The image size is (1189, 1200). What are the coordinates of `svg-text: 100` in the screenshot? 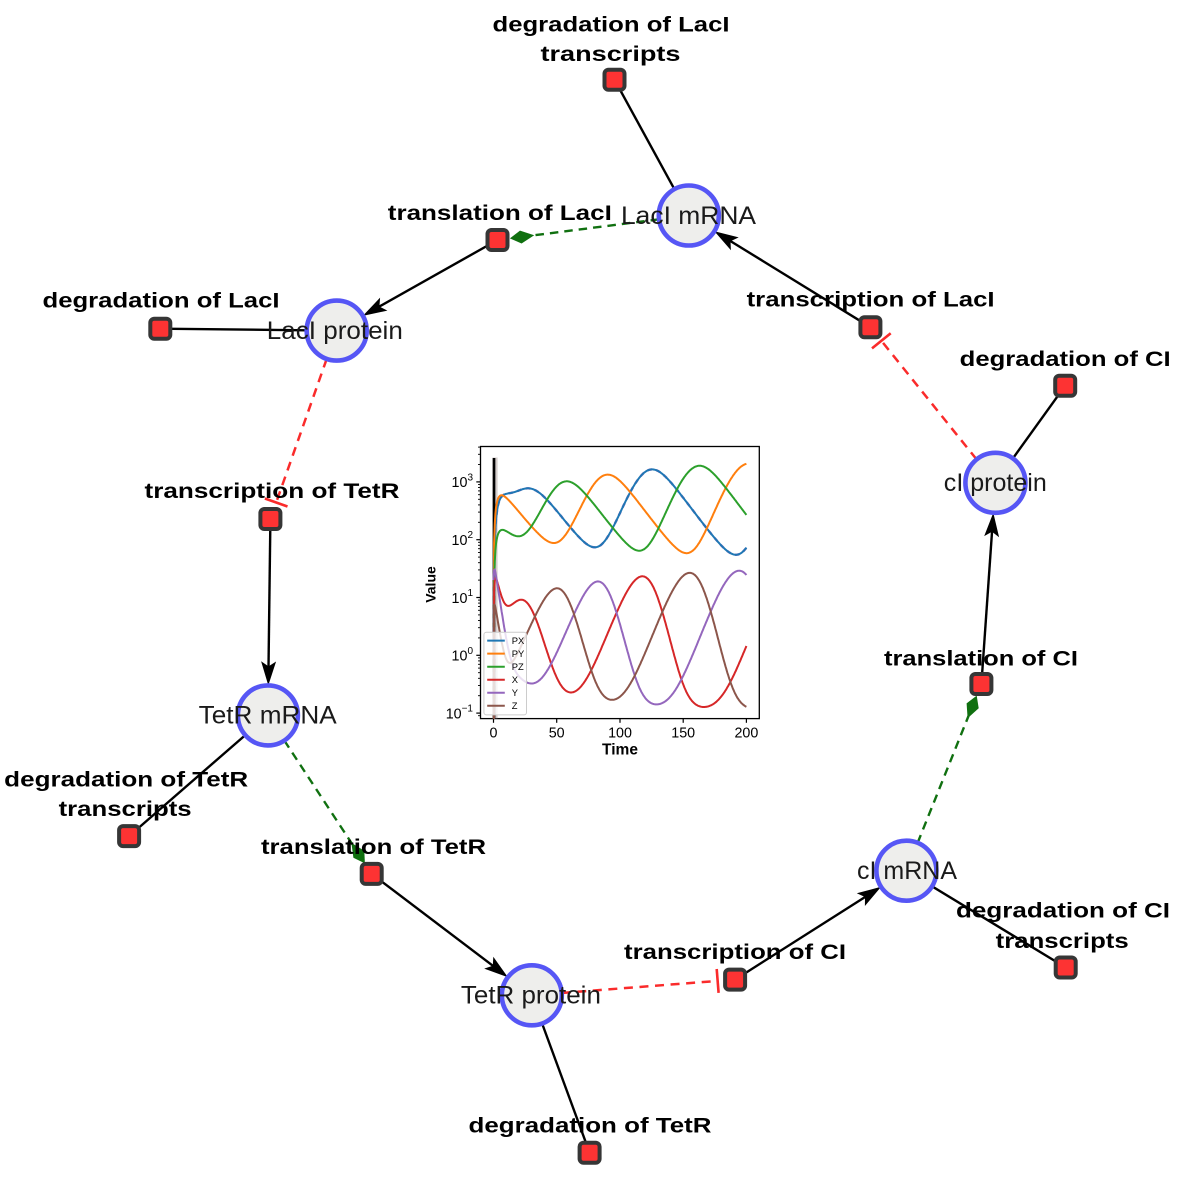 It's located at (620, 734).